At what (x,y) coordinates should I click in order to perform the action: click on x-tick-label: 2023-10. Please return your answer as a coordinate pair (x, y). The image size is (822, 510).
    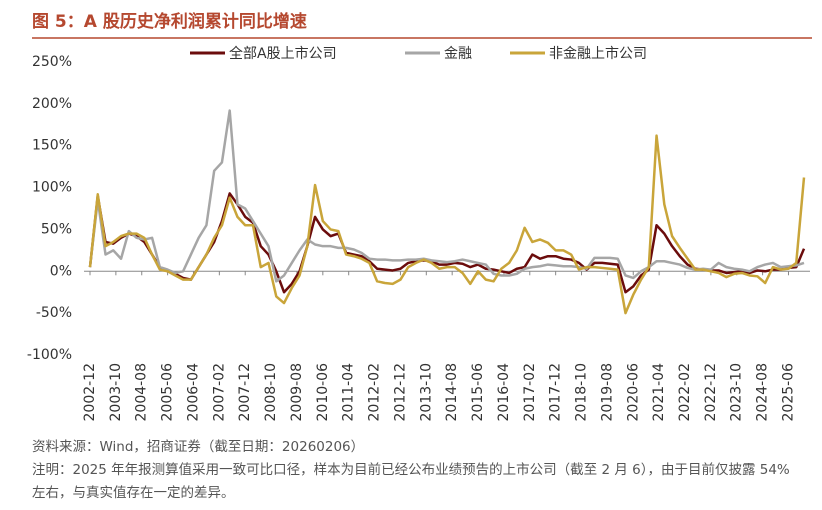
    Looking at the image, I should click on (737, 392).